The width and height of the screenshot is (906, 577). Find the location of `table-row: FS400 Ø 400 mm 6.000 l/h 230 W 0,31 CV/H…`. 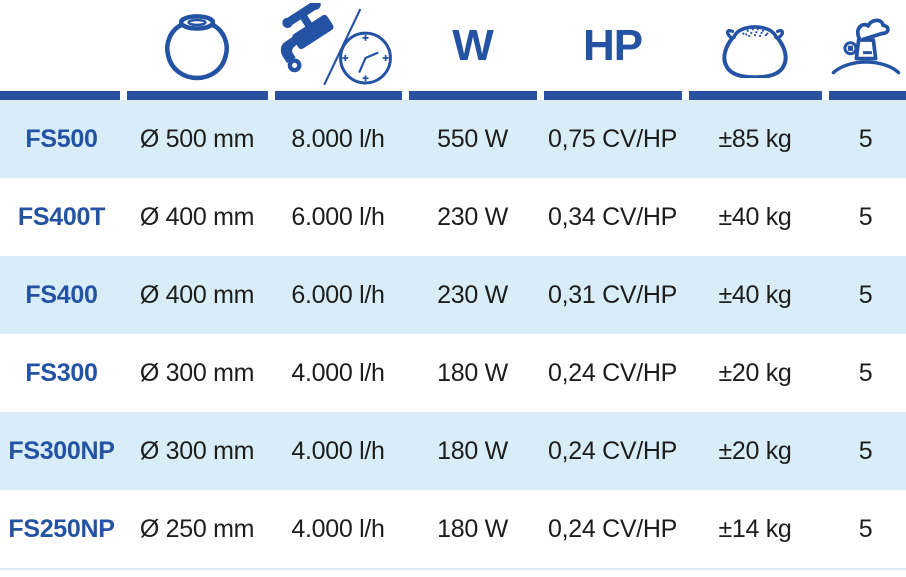

table-row: FS400 Ø 400 mm 6.000 l/h 230 W 0,31 CV/H… is located at coordinates (453, 295).